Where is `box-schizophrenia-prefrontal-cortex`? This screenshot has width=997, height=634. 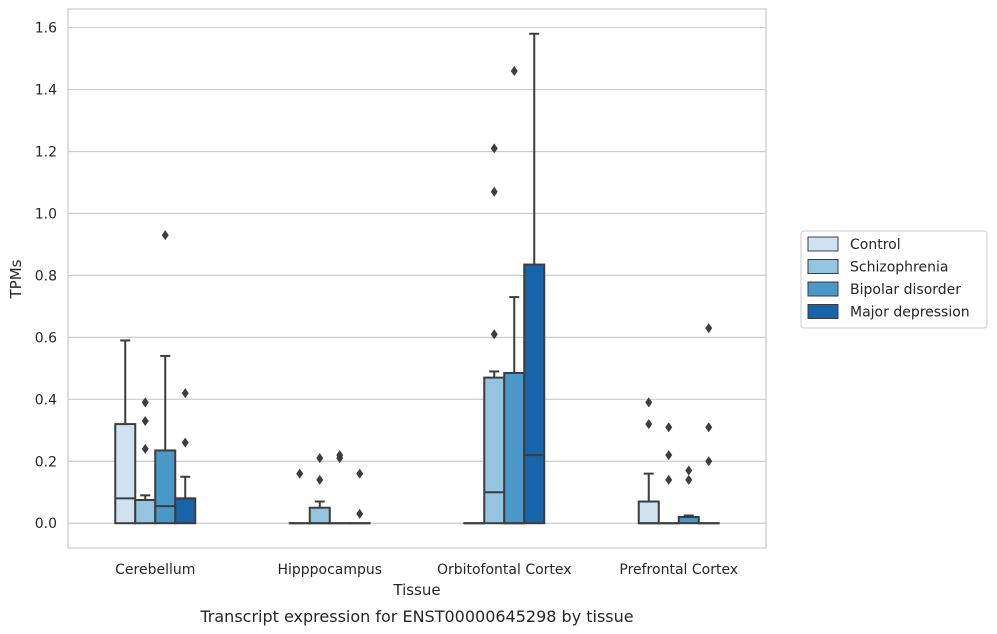 box-schizophrenia-prefrontal-cortex is located at coordinates (668, 473).